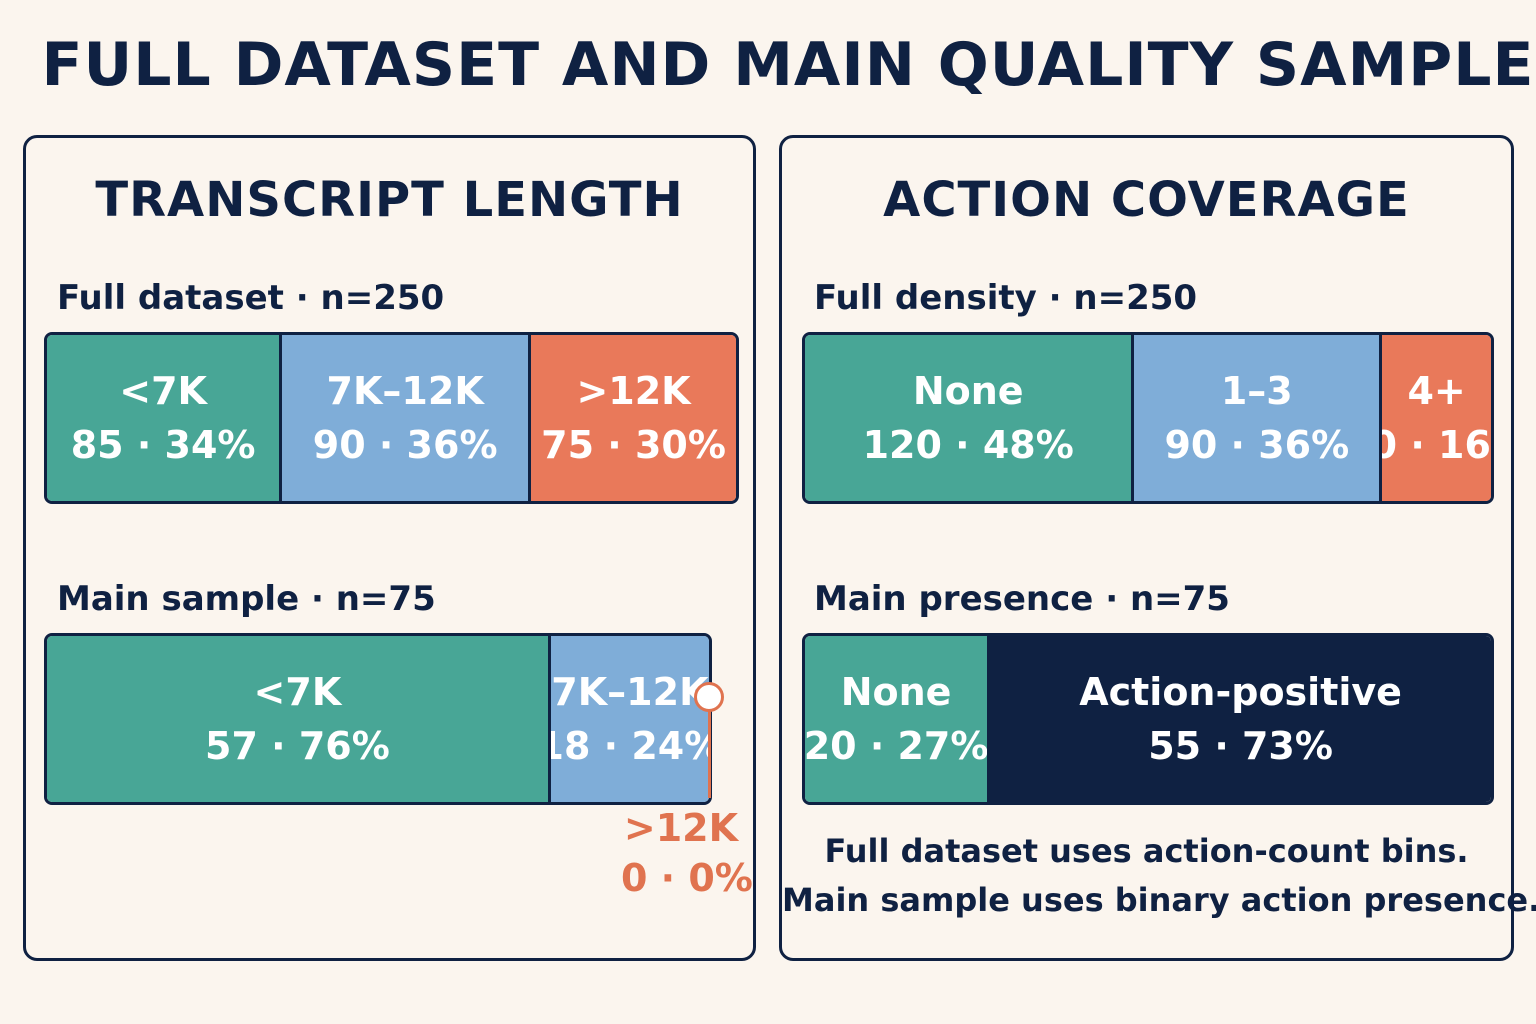 This screenshot has width=1536, height=1024. I want to click on footnote-line-1: Full dataset uses action-count bins., so click(1146, 851).